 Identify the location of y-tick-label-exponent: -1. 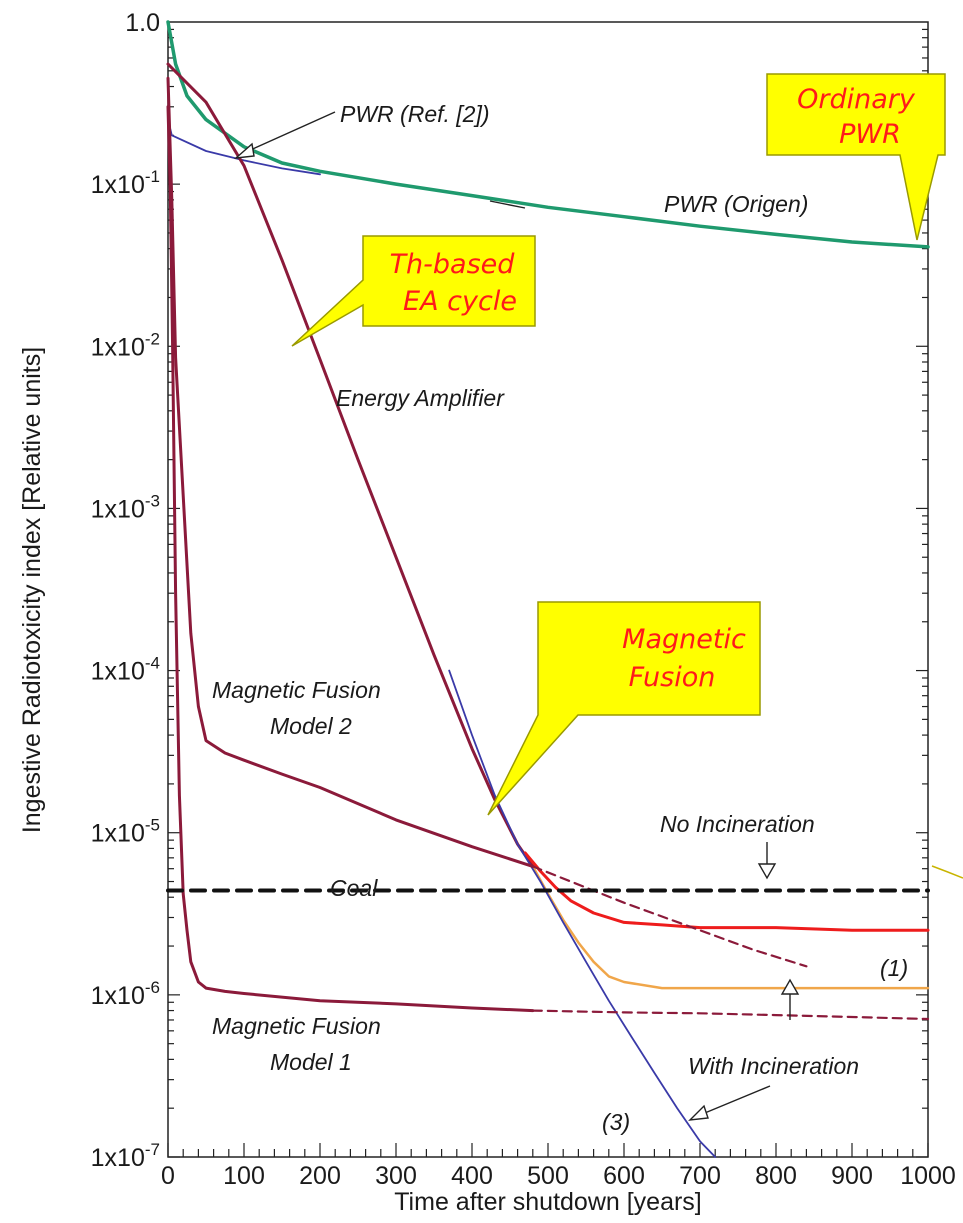
(152, 176).